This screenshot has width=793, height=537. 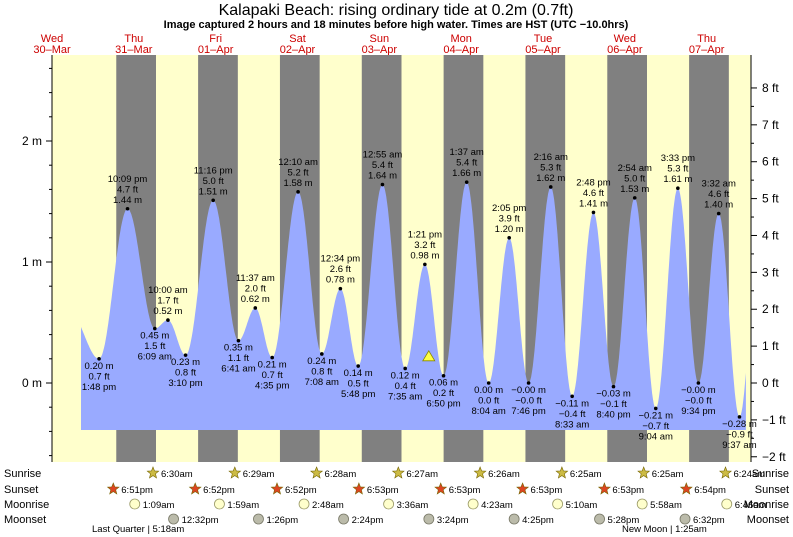 I want to click on extreme-label-line: 10:09 pm, so click(x=128, y=179).